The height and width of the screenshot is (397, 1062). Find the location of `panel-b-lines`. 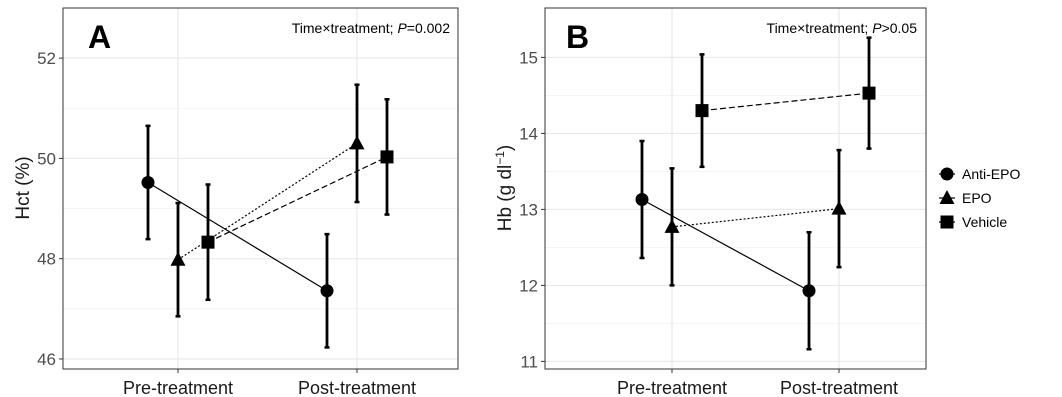

panel-b-lines is located at coordinates (755, 192).